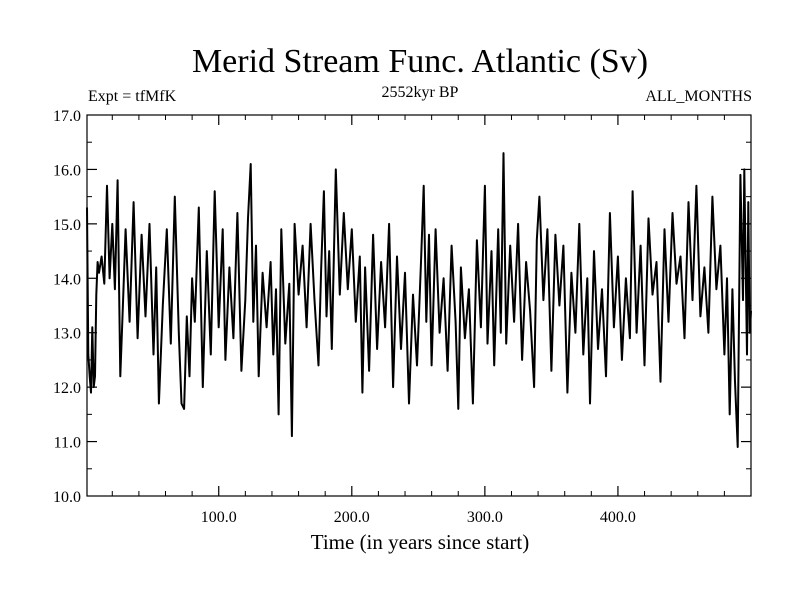  I want to click on x-tick-label: 100.0, so click(219, 517).